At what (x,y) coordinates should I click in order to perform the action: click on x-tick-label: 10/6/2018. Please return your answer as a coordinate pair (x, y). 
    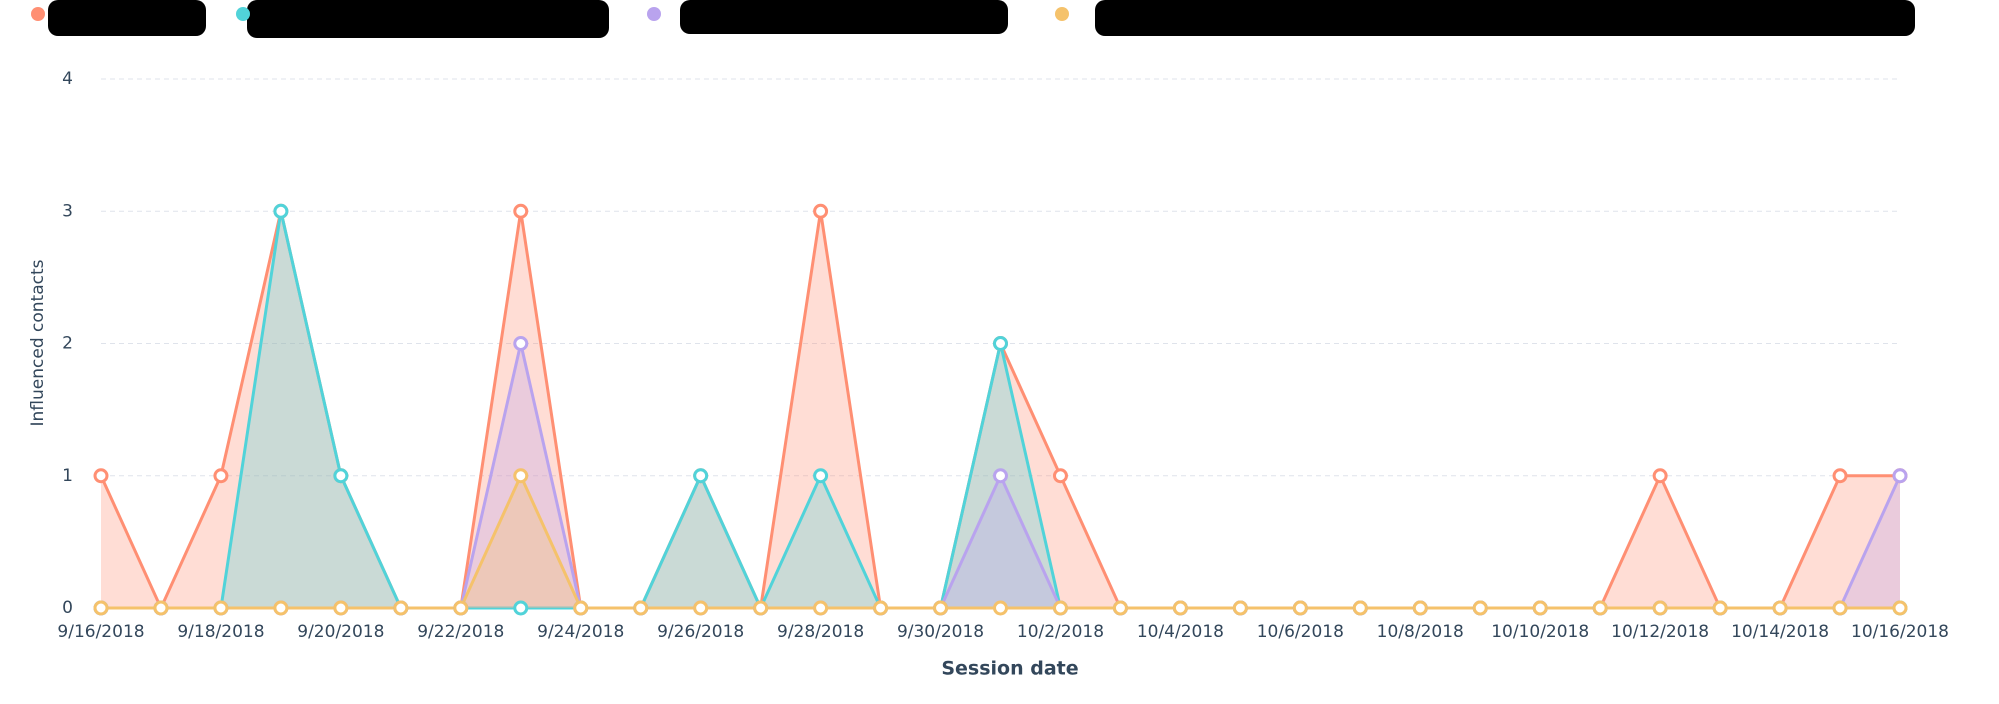
    Looking at the image, I should click on (1300, 632).